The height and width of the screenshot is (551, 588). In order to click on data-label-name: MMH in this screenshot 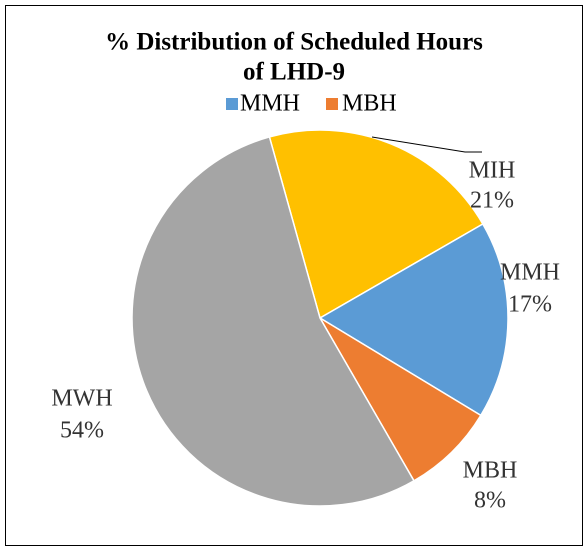, I will do `click(530, 273)`.